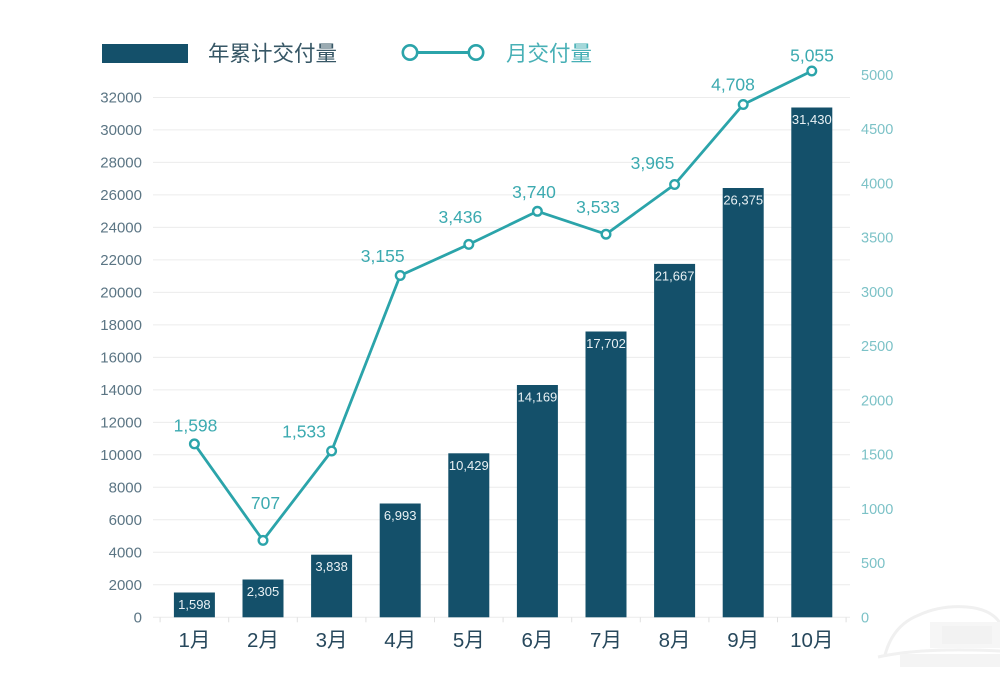  Describe the element at coordinates (653, 163) in the screenshot. I see `svg-text: 3,965` at that location.